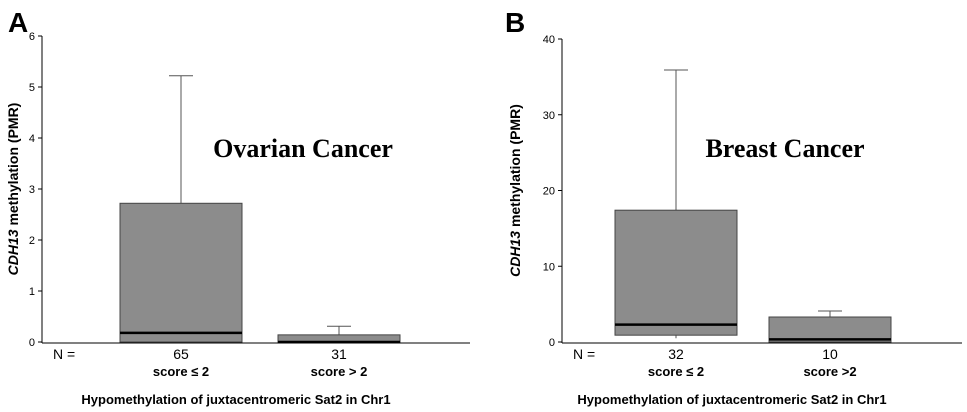 The image size is (967, 412). What do you see at coordinates (339, 371) in the screenshot?
I see `category-label: score > 2` at bounding box center [339, 371].